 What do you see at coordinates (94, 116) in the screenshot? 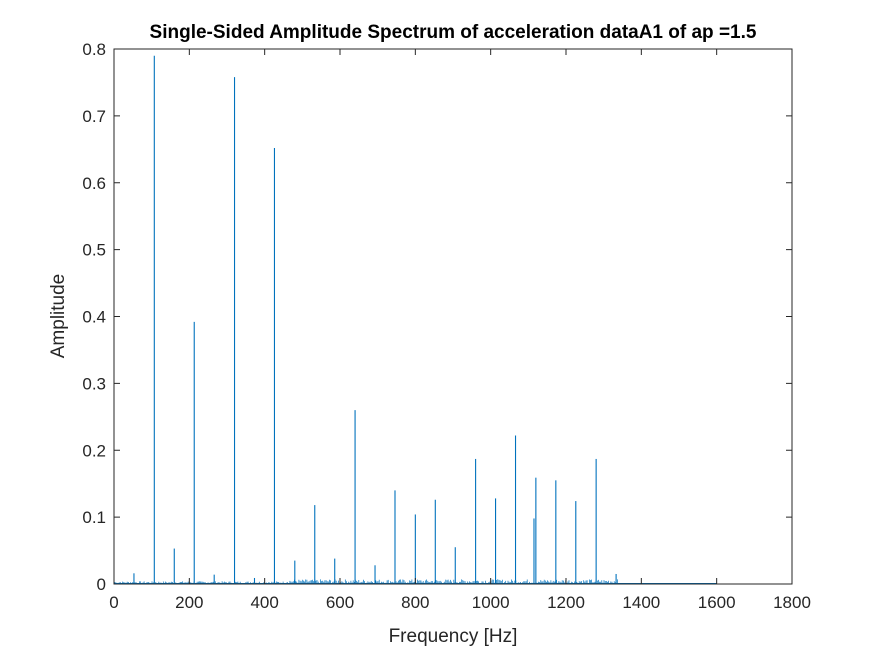
I see `y-tick-label: 0.7` at bounding box center [94, 116].